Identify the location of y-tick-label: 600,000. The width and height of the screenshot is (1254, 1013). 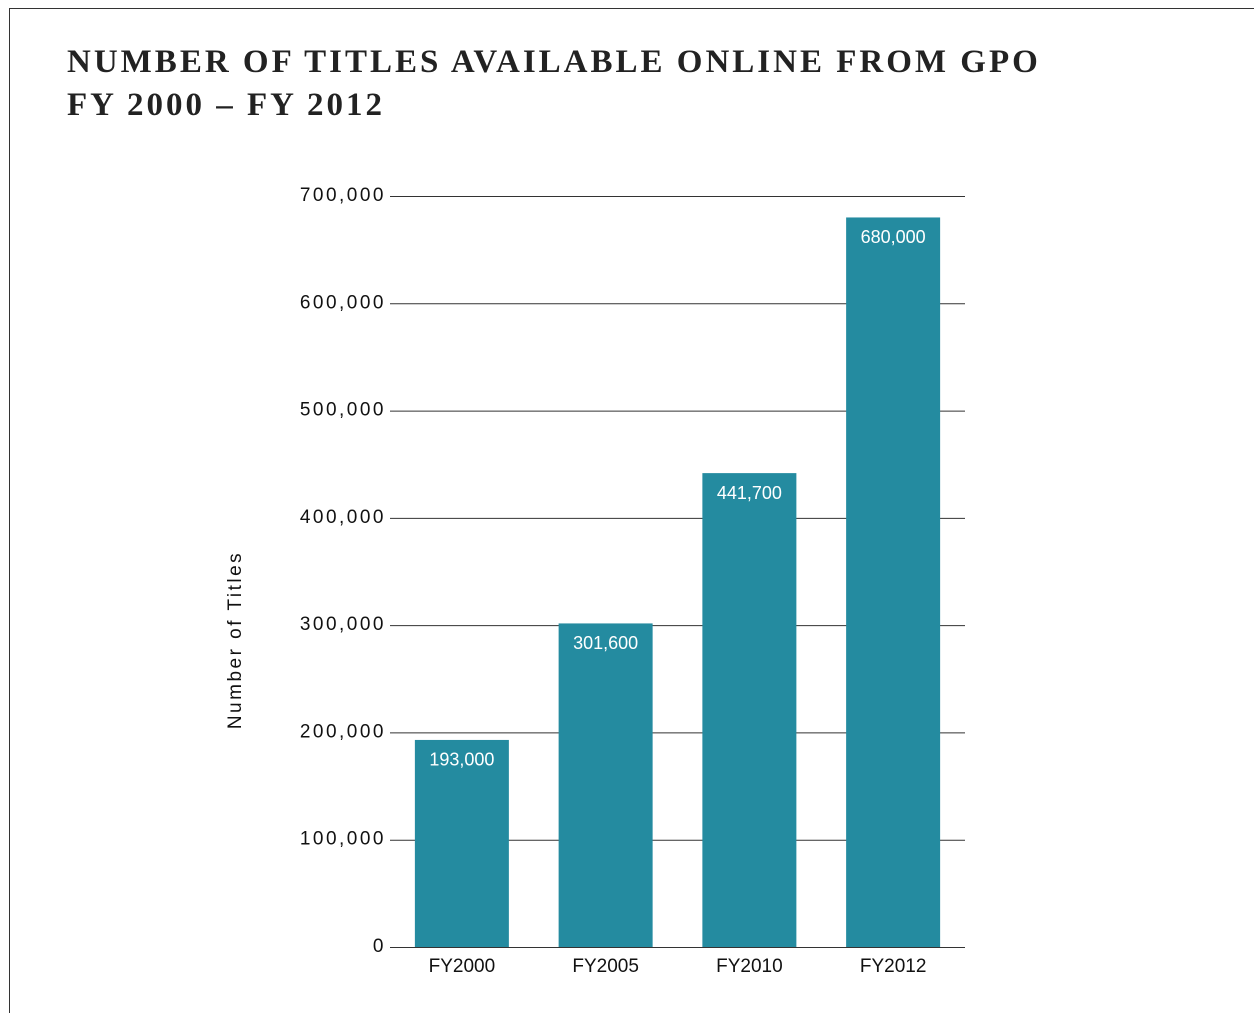
(343, 302).